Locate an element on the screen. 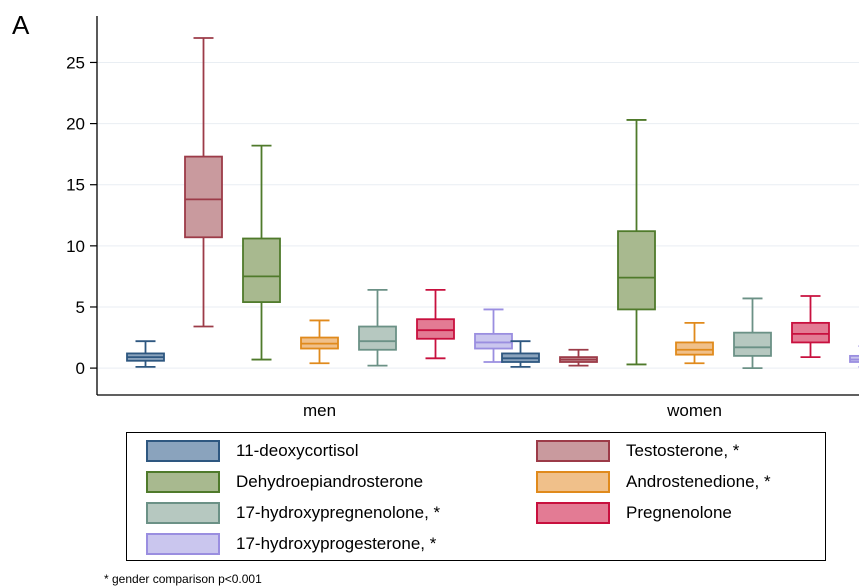  box-dehydroepiandrosterone-women is located at coordinates (636, 242).